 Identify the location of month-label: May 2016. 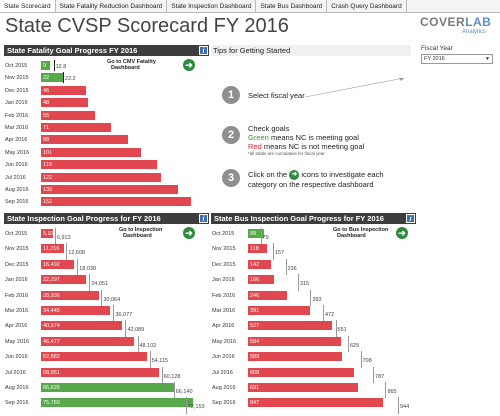
(17, 341).